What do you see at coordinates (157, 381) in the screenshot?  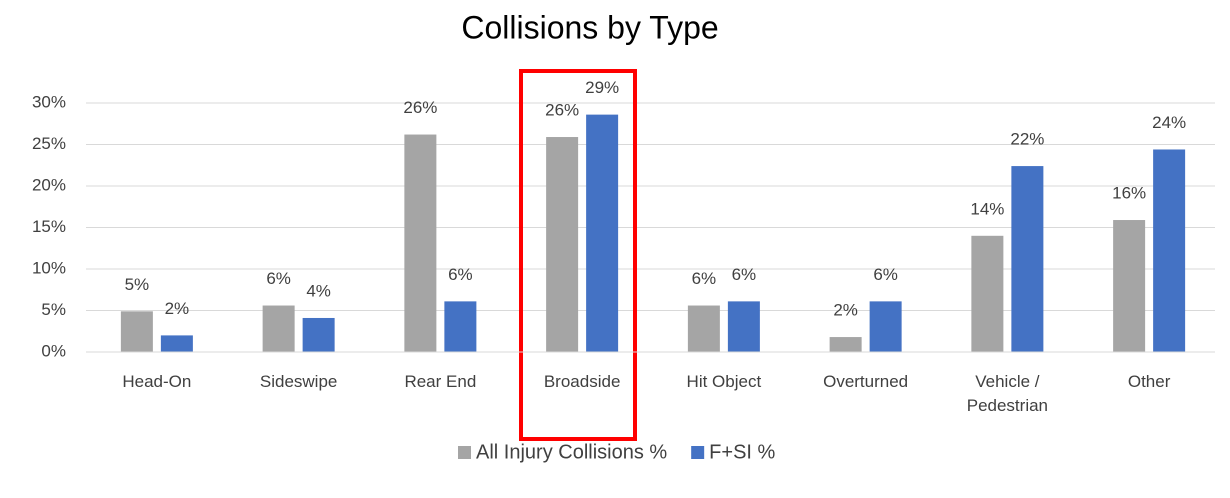 I see `x-tick-label: Head-On` at bounding box center [157, 381].